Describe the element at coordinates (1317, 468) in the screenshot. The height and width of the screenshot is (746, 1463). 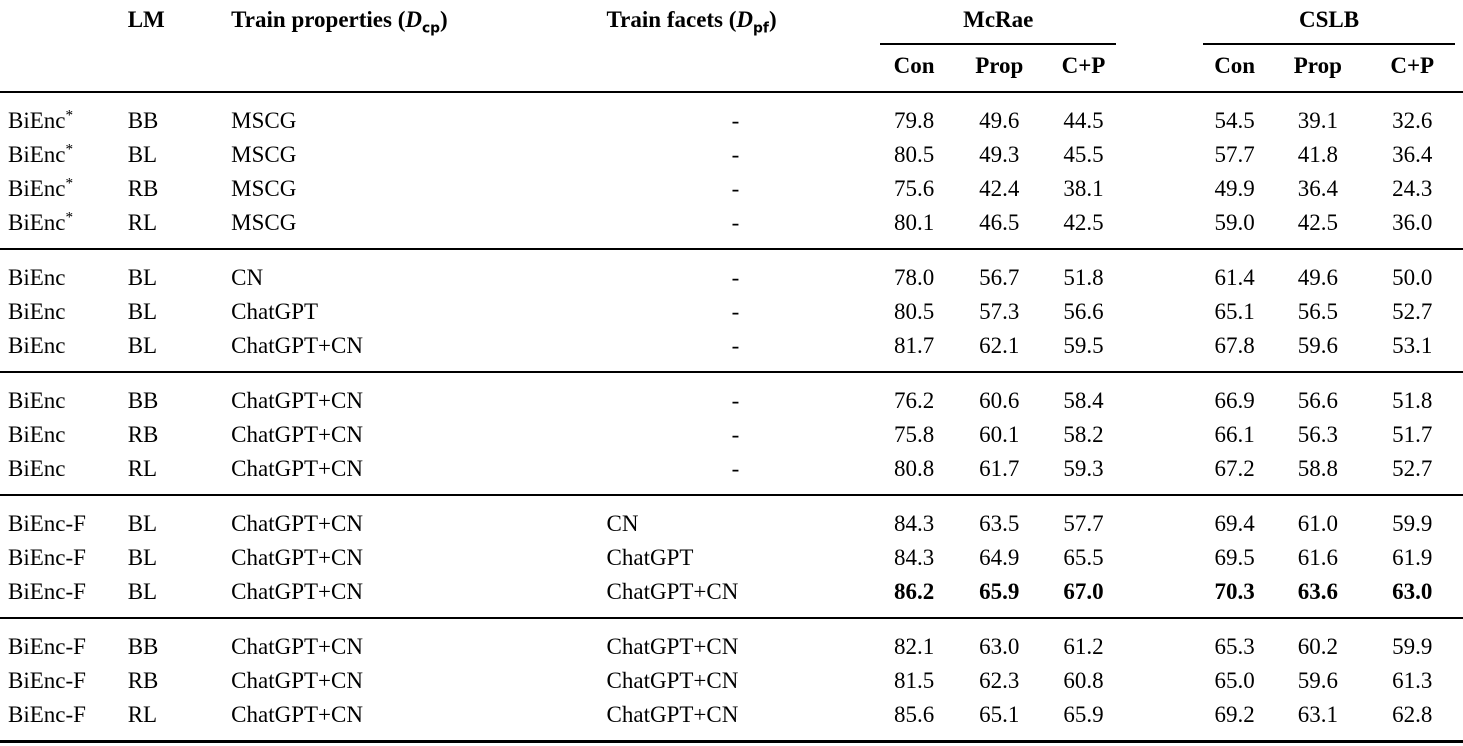
I see `metric-cell: 58.8` at that location.